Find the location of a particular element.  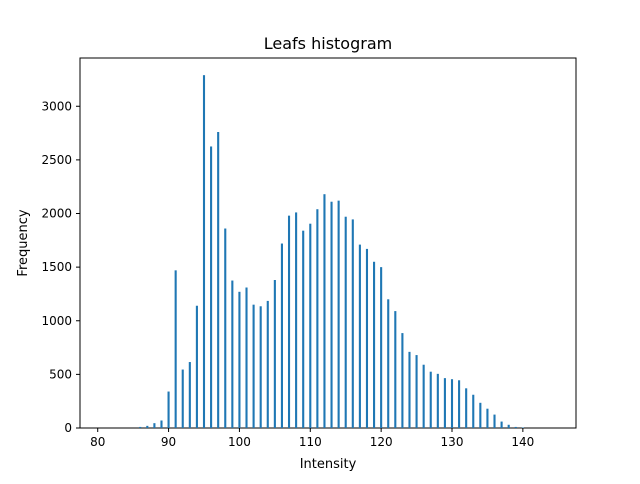

x-tick-label: 130 is located at coordinates (452, 442).